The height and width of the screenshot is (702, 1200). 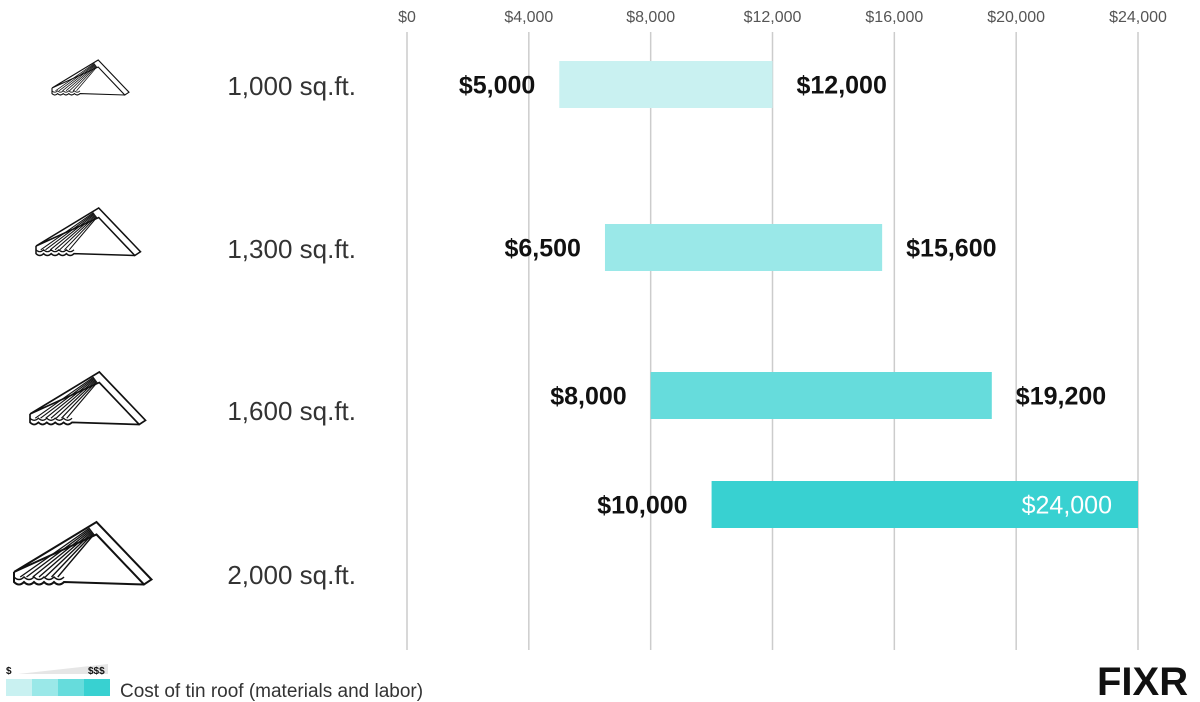 I want to click on x-tick-label: $16,000, so click(x=894, y=17).